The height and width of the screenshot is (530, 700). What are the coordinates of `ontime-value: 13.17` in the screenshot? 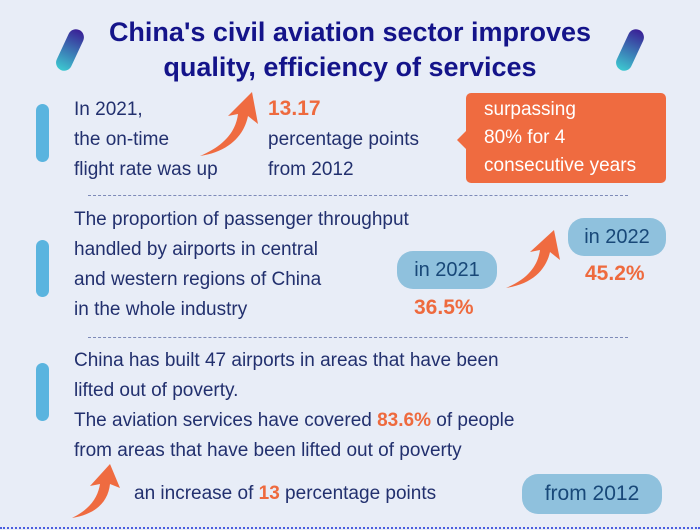 It's located at (294, 108).